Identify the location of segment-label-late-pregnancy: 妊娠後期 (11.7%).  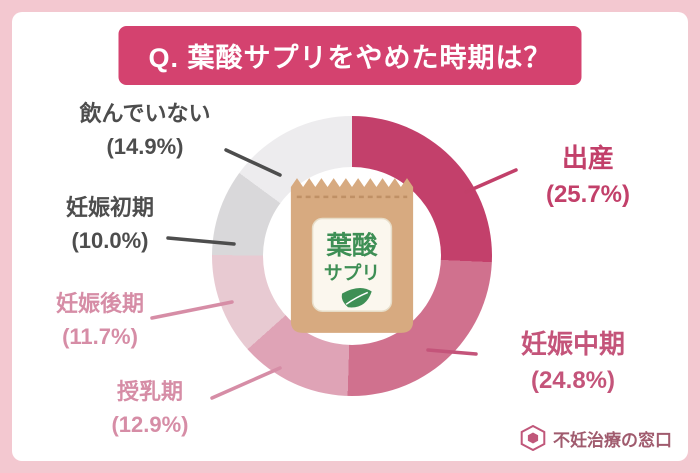
(100, 320).